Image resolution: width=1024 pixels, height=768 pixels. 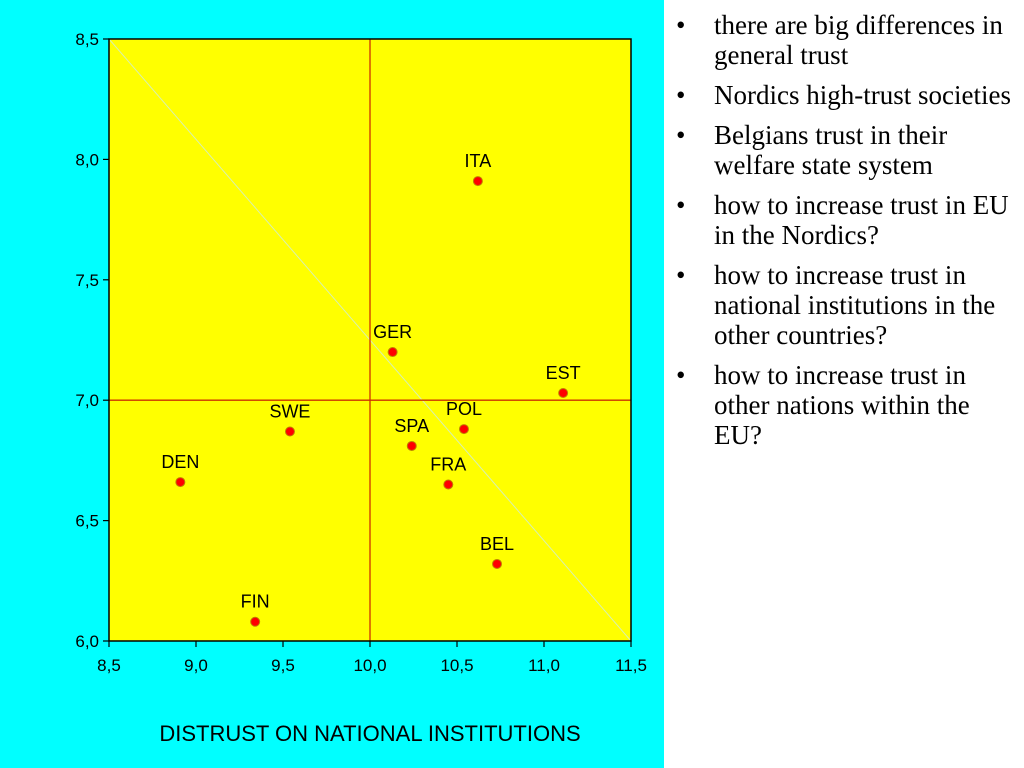 I want to click on x-axis-title: DISTRUST ON NATIONAL INSTITUTIONS, so click(x=369, y=733).